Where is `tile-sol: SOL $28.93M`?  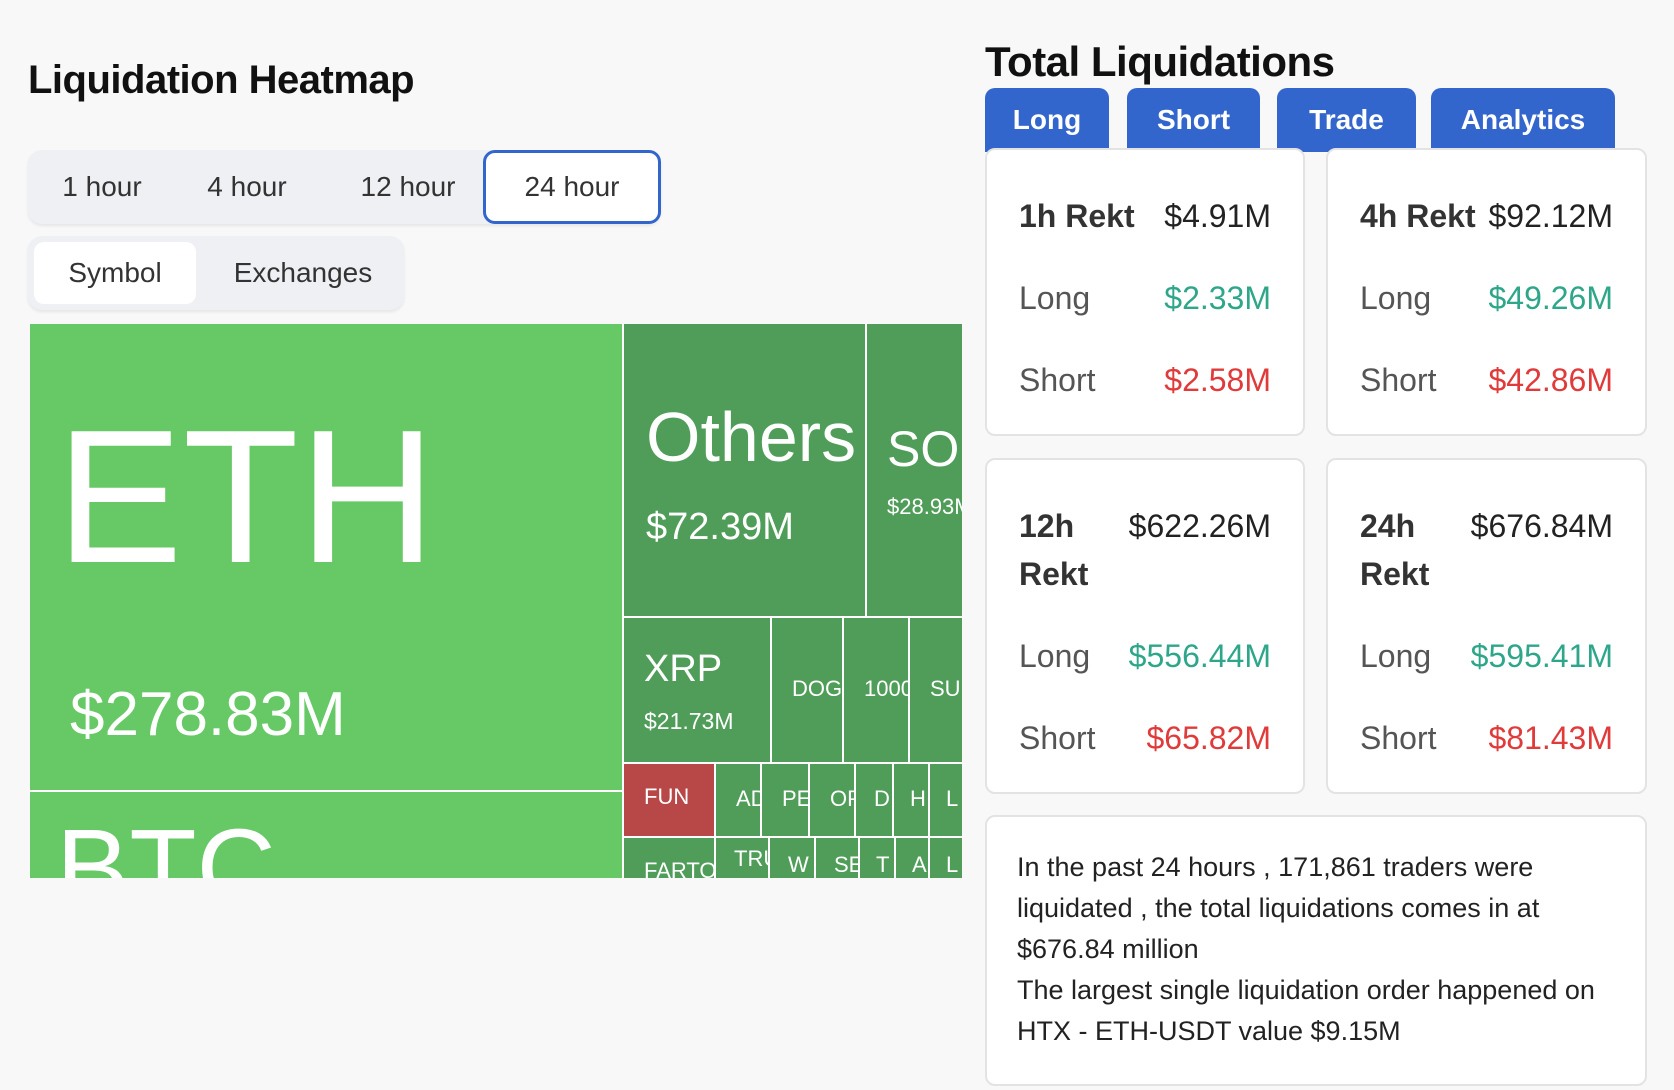
tile-sol: SOL $28.93M is located at coordinates (914, 471).